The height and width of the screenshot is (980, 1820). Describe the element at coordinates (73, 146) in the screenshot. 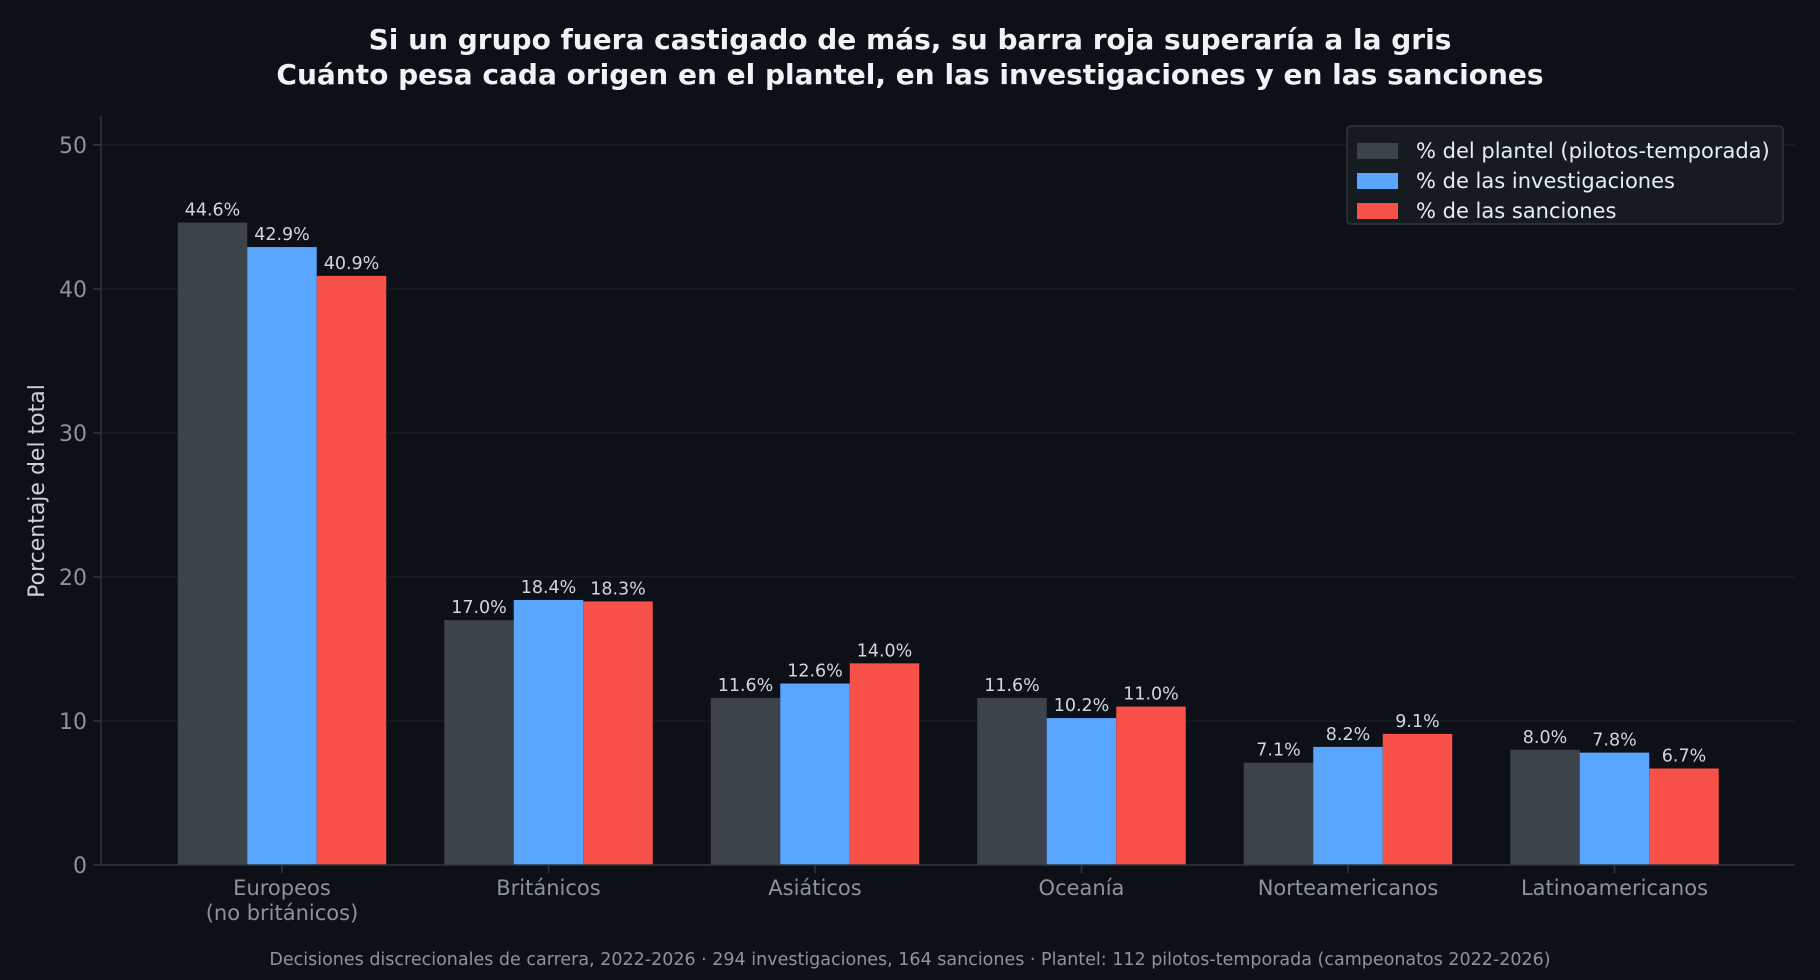

I see `y-tick-label: 50` at that location.